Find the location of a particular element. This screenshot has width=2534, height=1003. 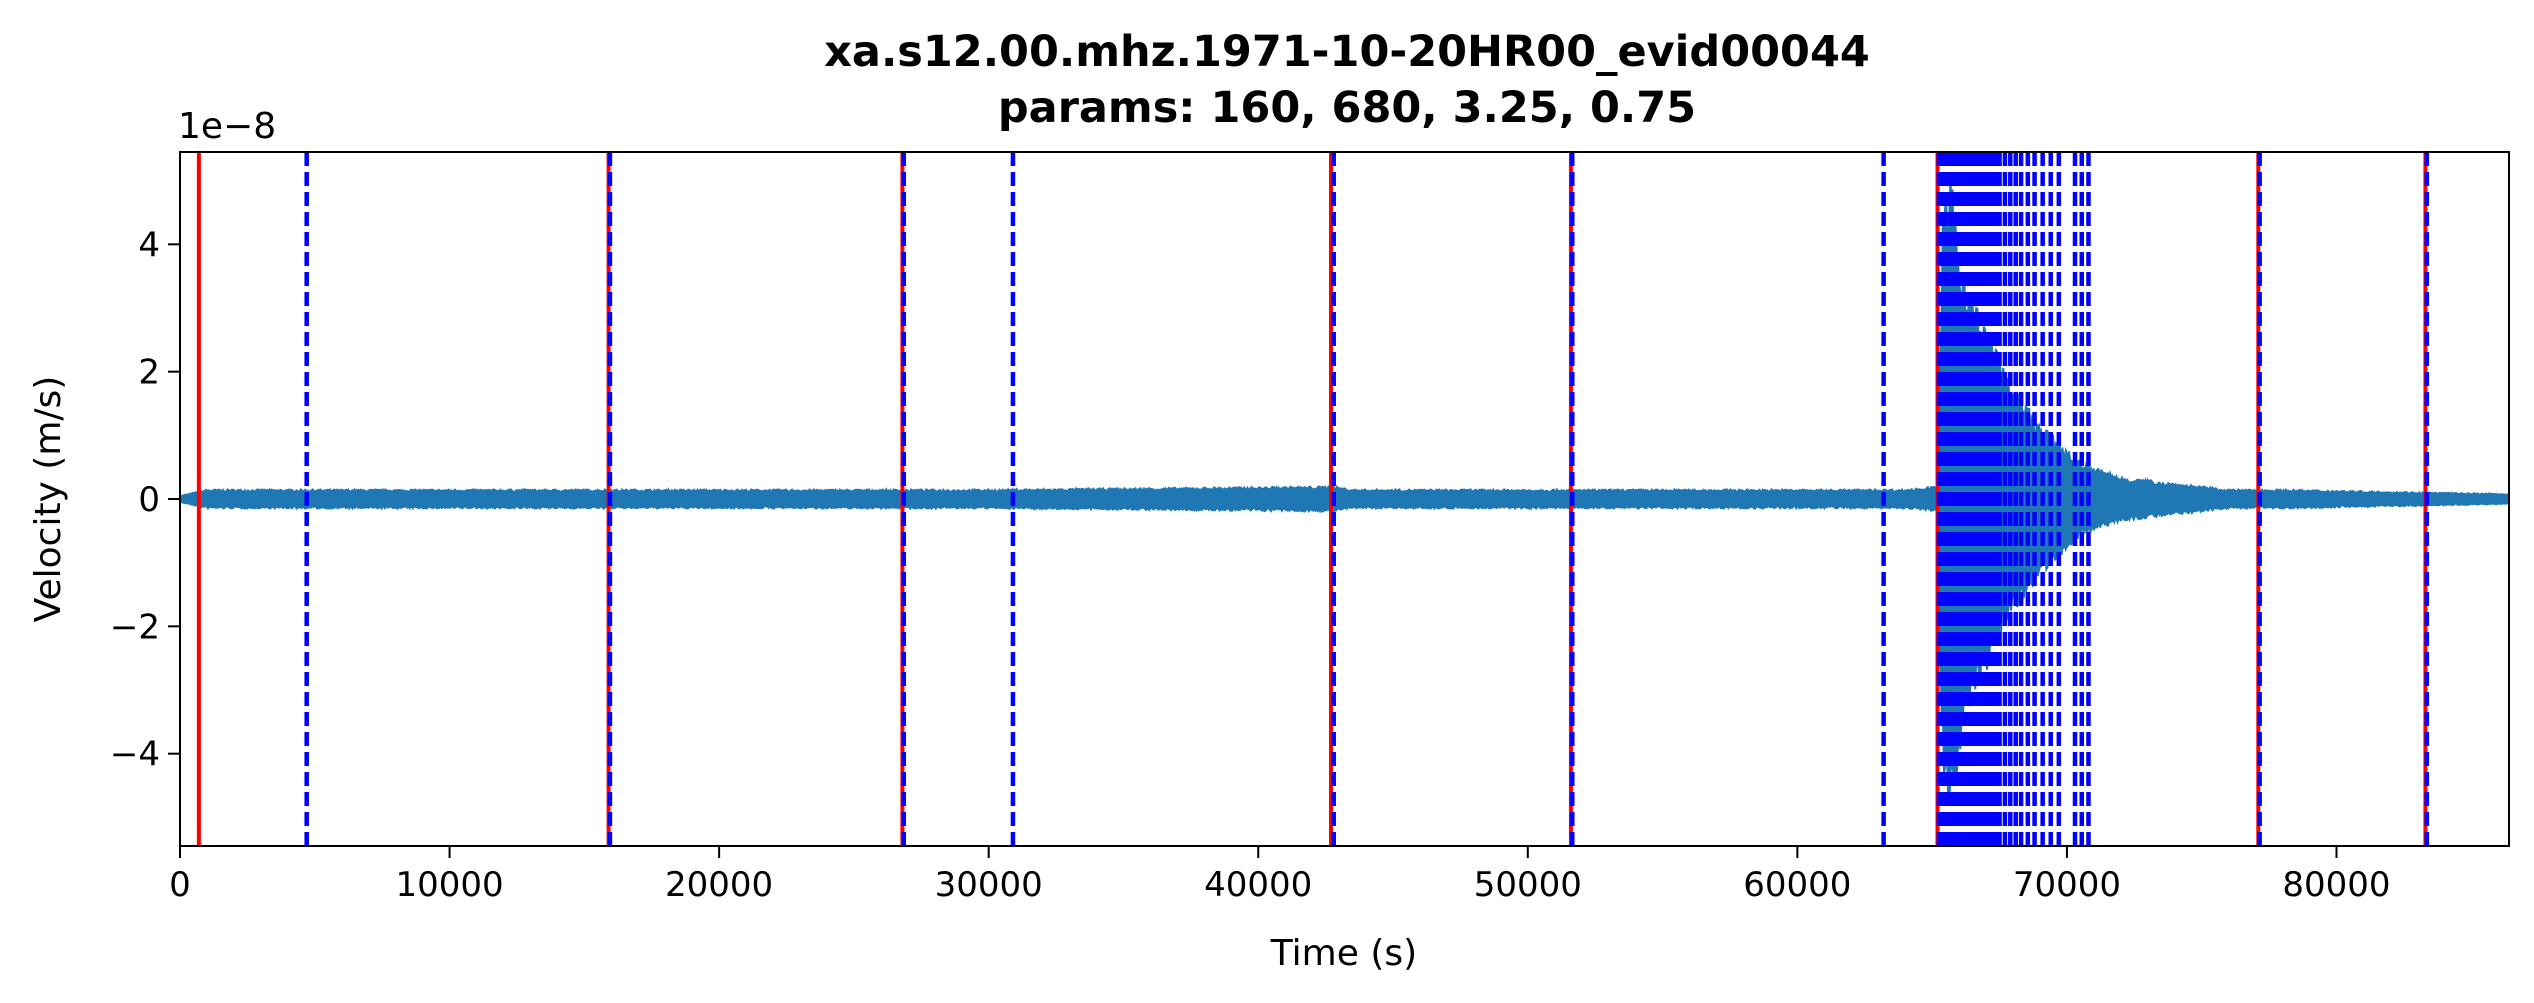

x-tick-label: 60000 is located at coordinates (1797, 885).